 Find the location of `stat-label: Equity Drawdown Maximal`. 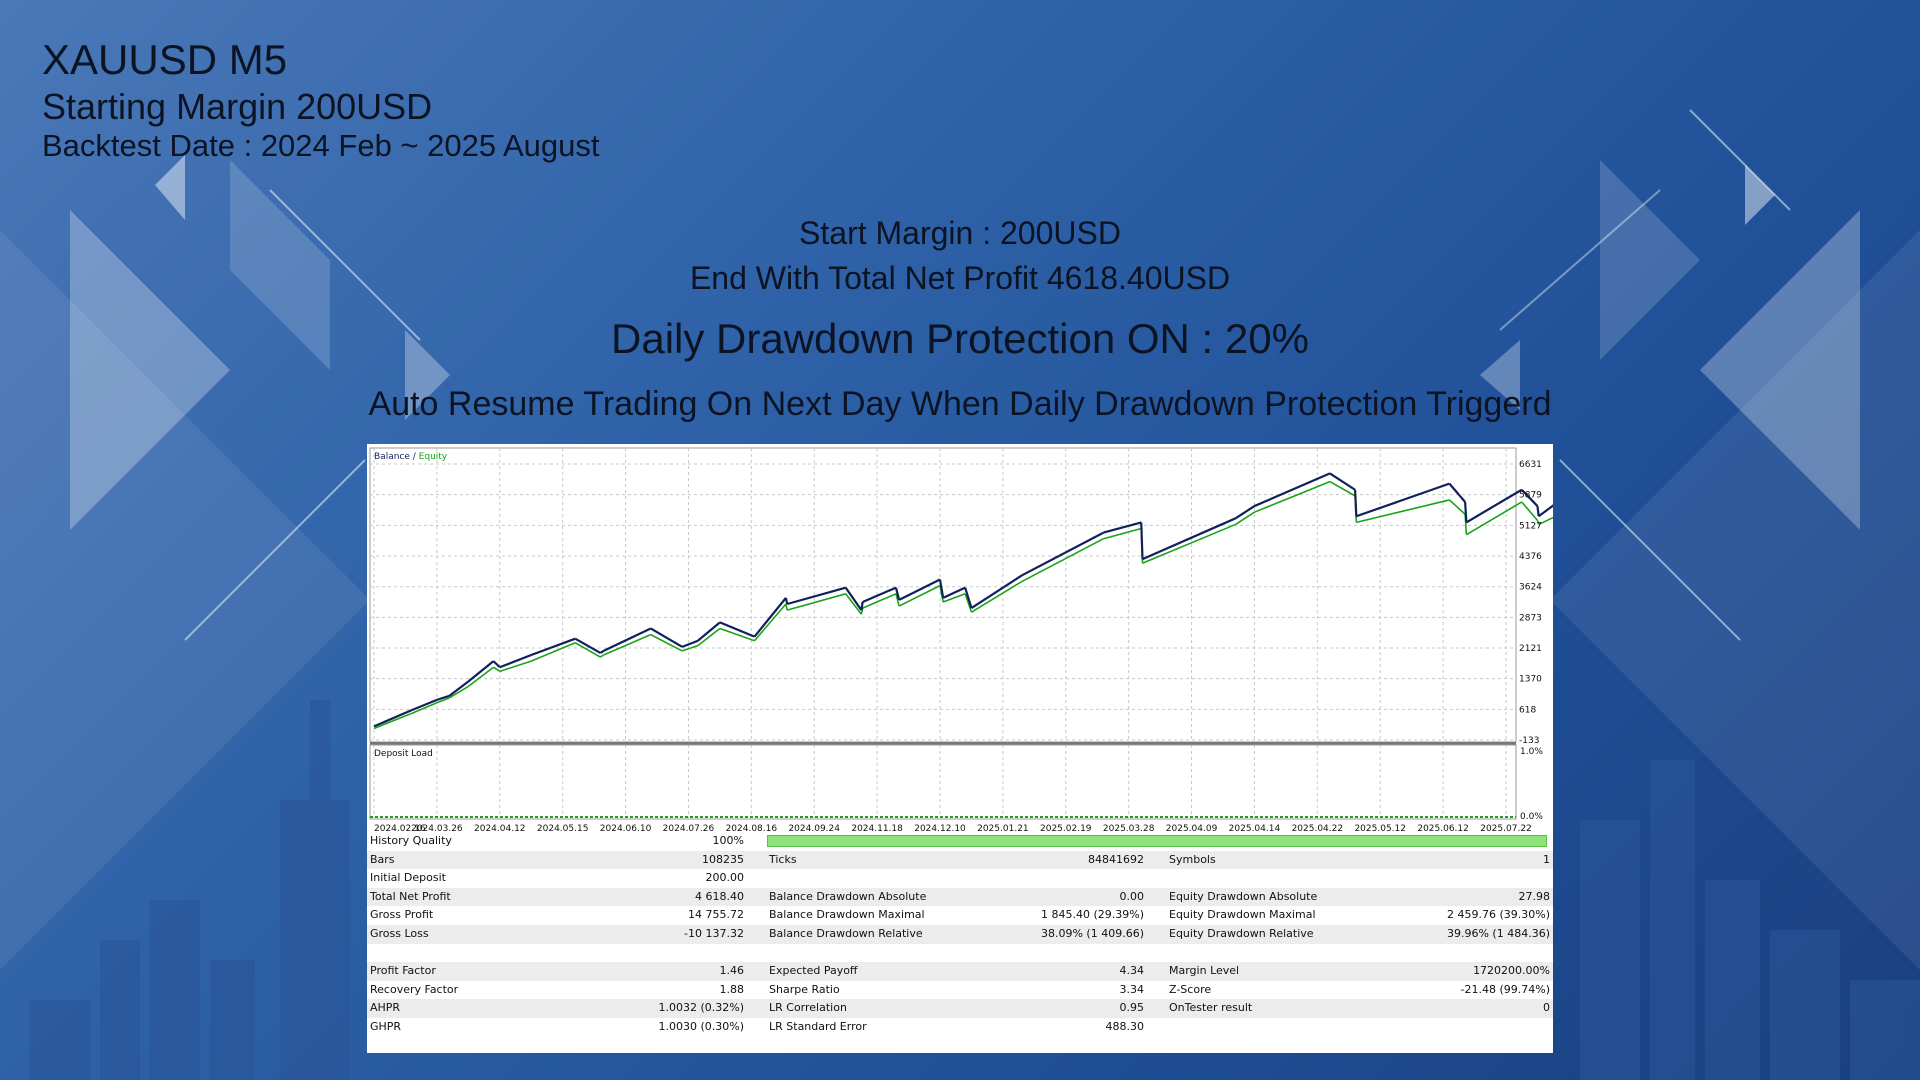

stat-label: Equity Drawdown Maximal is located at coordinates (1242, 915).